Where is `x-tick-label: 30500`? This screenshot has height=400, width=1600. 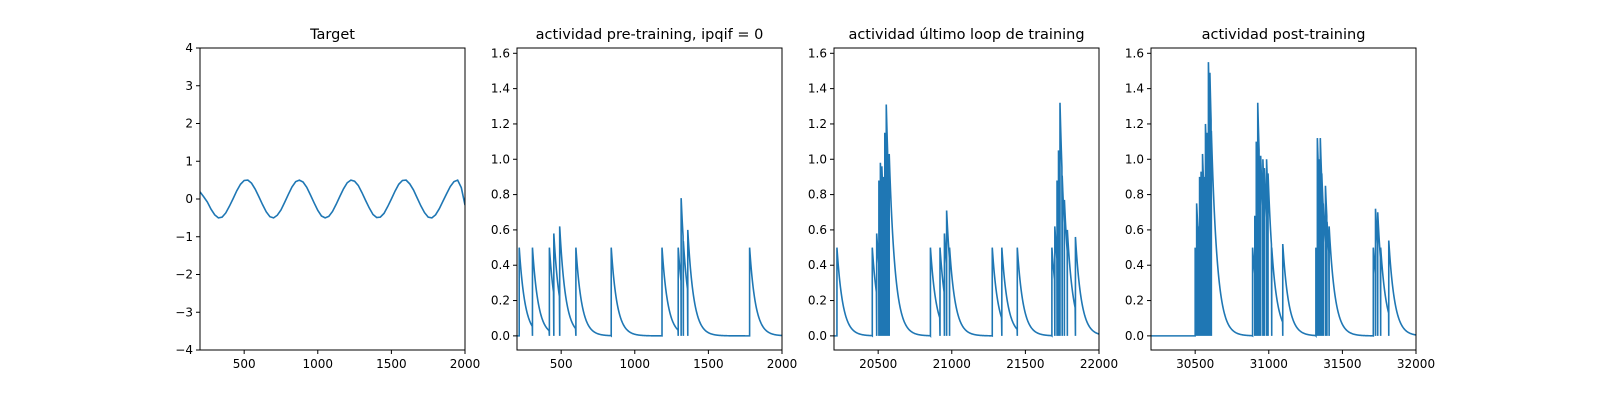 x-tick-label: 30500 is located at coordinates (1195, 364).